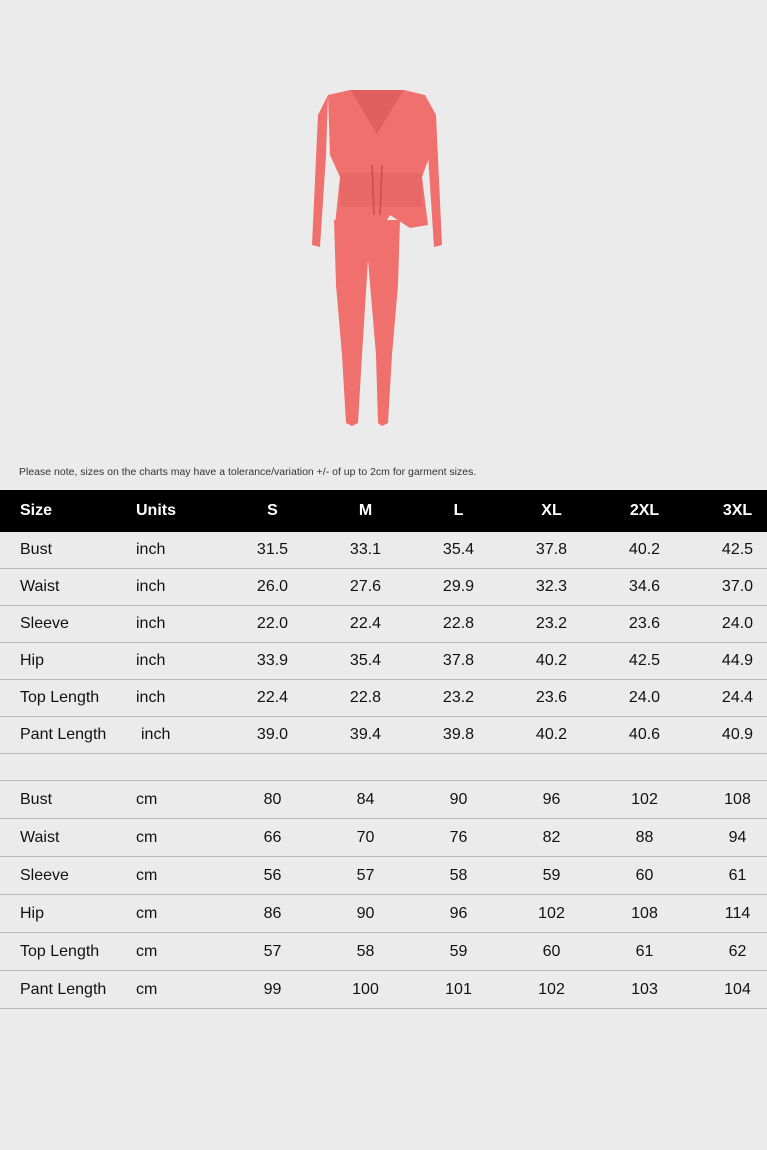 The width and height of the screenshot is (767, 1150). Describe the element at coordinates (40, 837) in the screenshot. I see `measurement-name: Waist` at that location.